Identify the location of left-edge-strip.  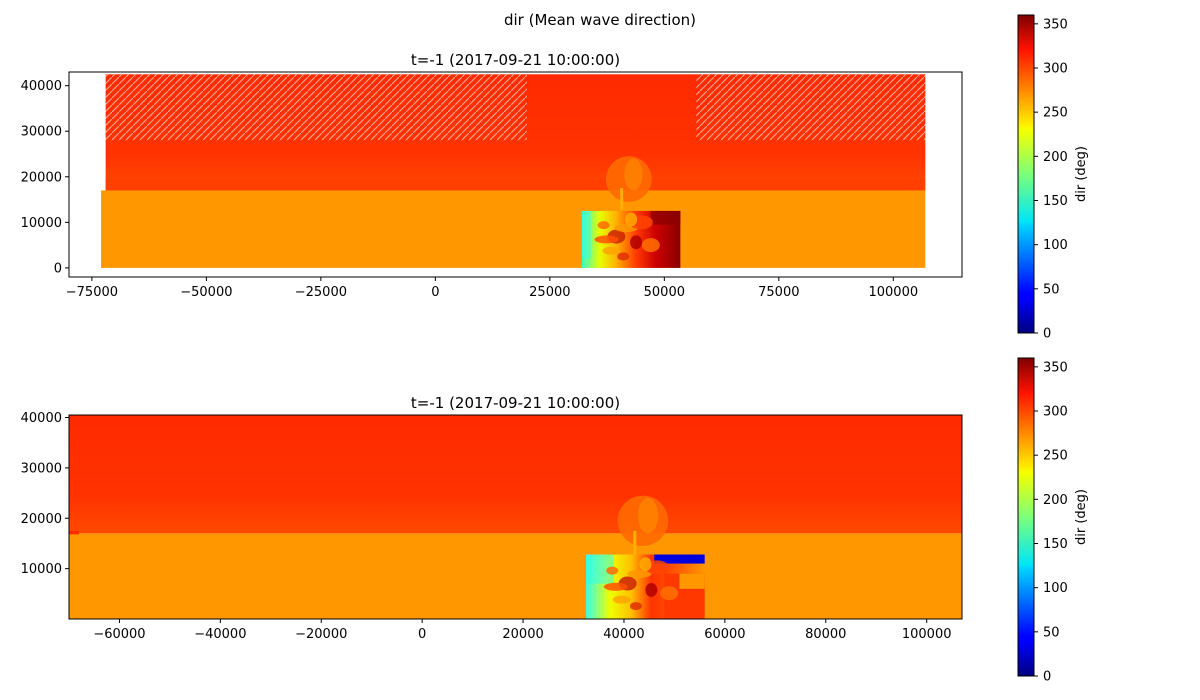
(74, 532).